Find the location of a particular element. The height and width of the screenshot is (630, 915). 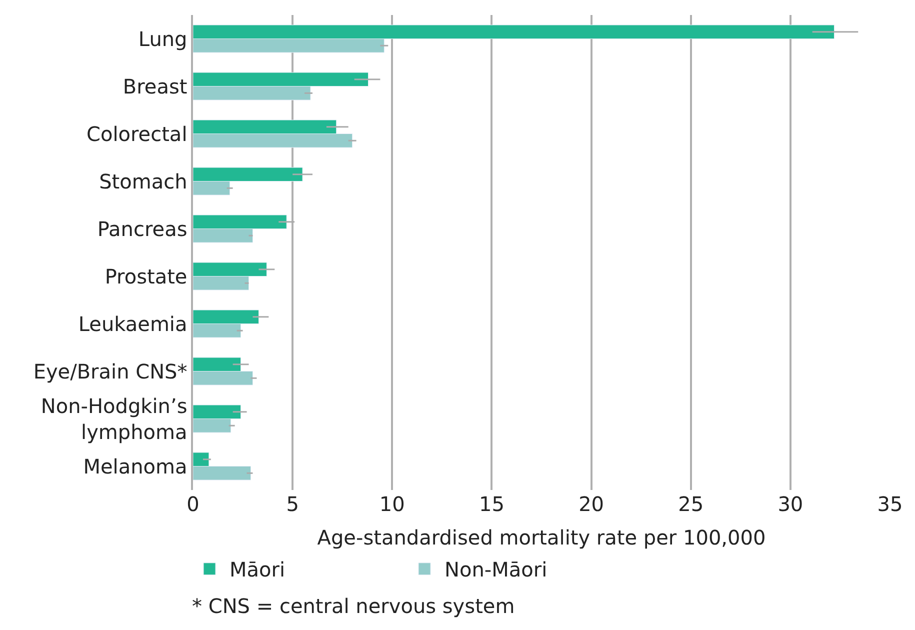

y-tick-label: Prostate is located at coordinates (146, 276).